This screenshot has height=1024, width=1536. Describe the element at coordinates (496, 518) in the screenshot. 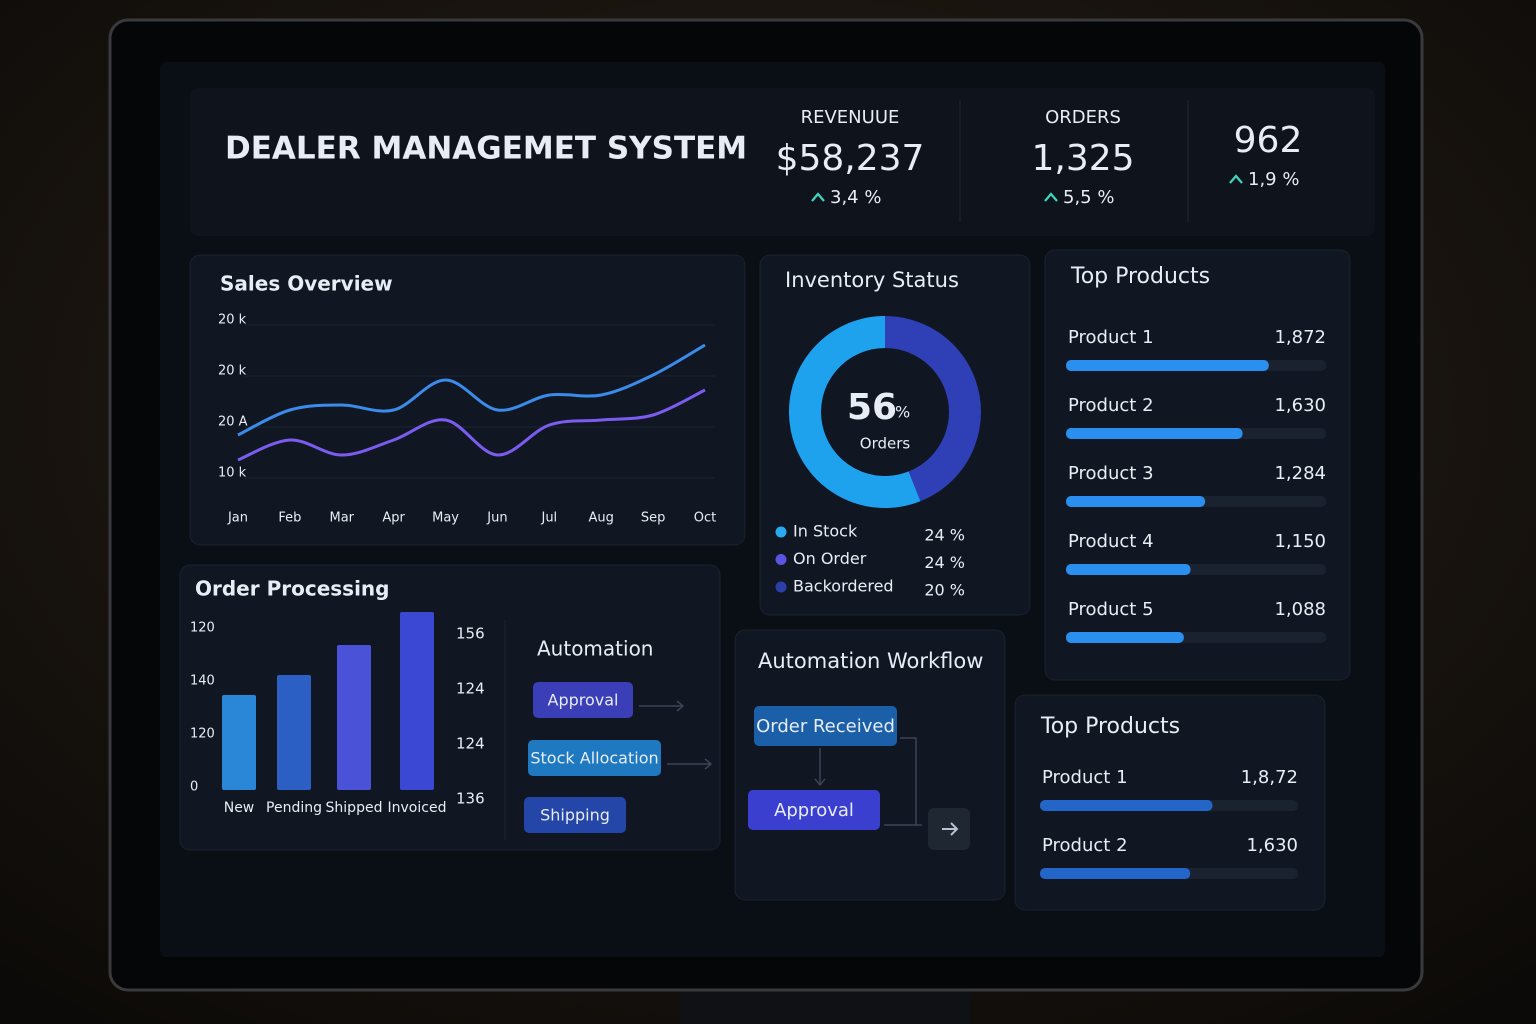

I see `x-label: Jun` at that location.